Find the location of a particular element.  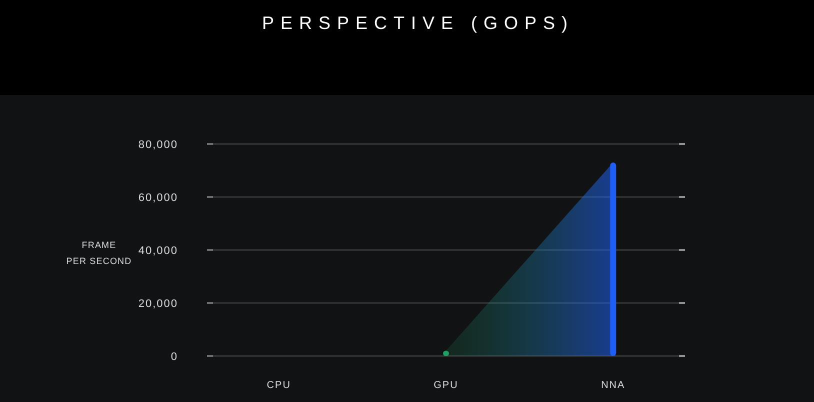

y-tick-label: 0 is located at coordinates (174, 356).